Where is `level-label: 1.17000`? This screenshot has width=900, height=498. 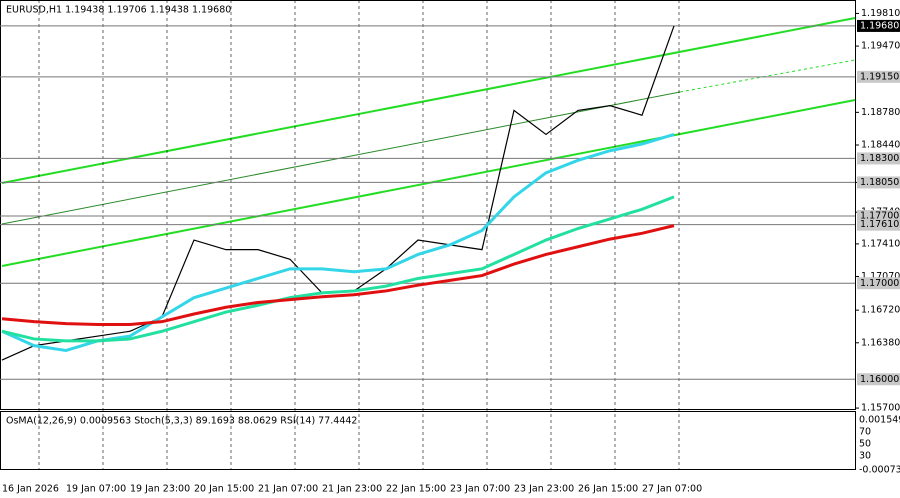 level-label: 1.17000 is located at coordinates (879, 283).